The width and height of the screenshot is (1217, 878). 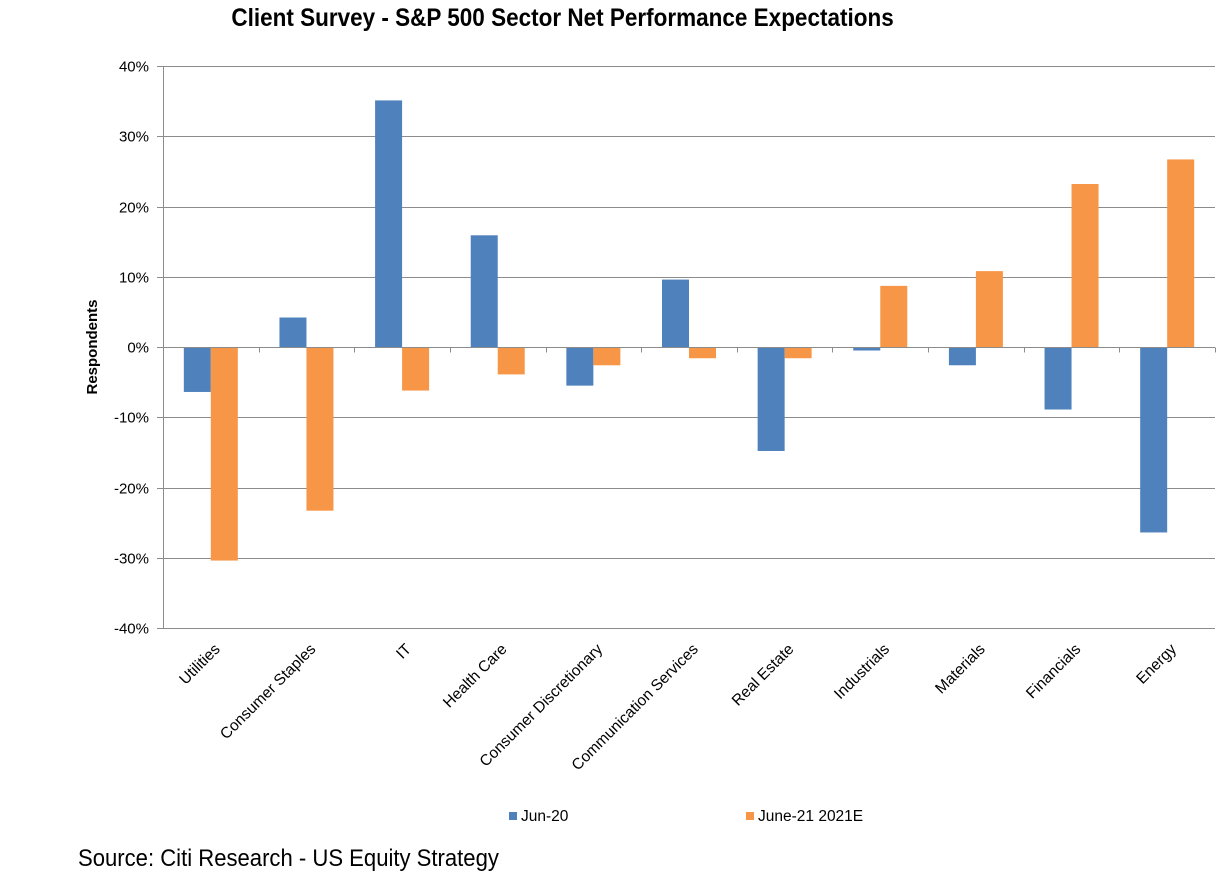 I want to click on y-tick-label: 10%, so click(x=134, y=278).